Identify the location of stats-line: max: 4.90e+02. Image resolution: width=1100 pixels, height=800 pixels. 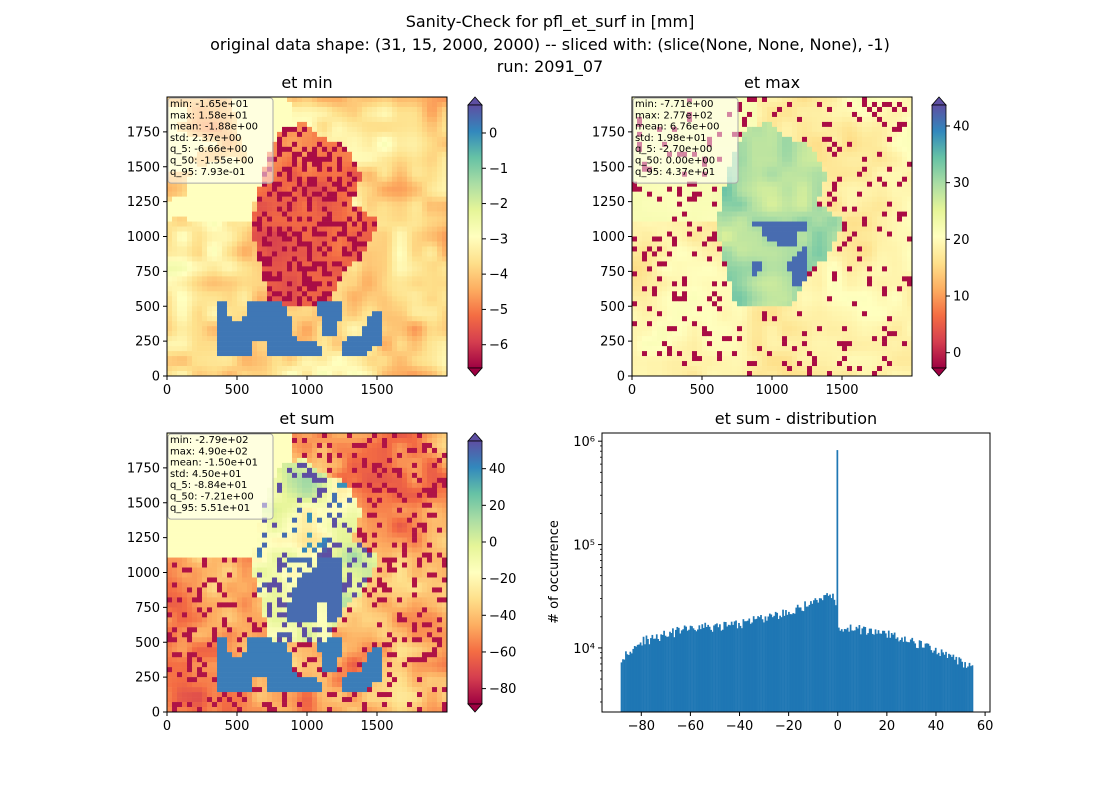
(209, 451).